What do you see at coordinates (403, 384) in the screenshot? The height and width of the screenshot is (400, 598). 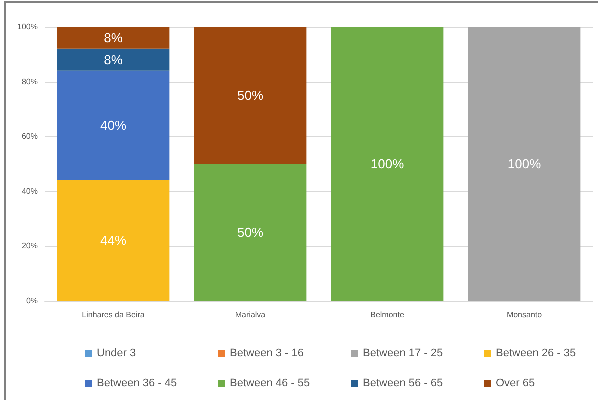 I see `legend-label: Between 56 - 65` at bounding box center [403, 384].